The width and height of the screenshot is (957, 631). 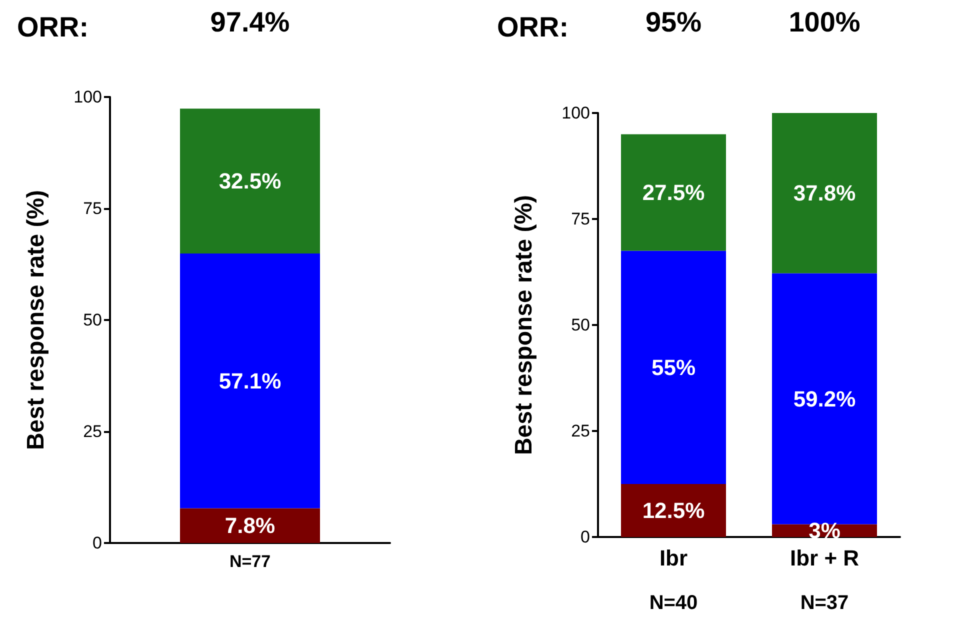 I want to click on data-label: 3%, so click(x=824, y=531).